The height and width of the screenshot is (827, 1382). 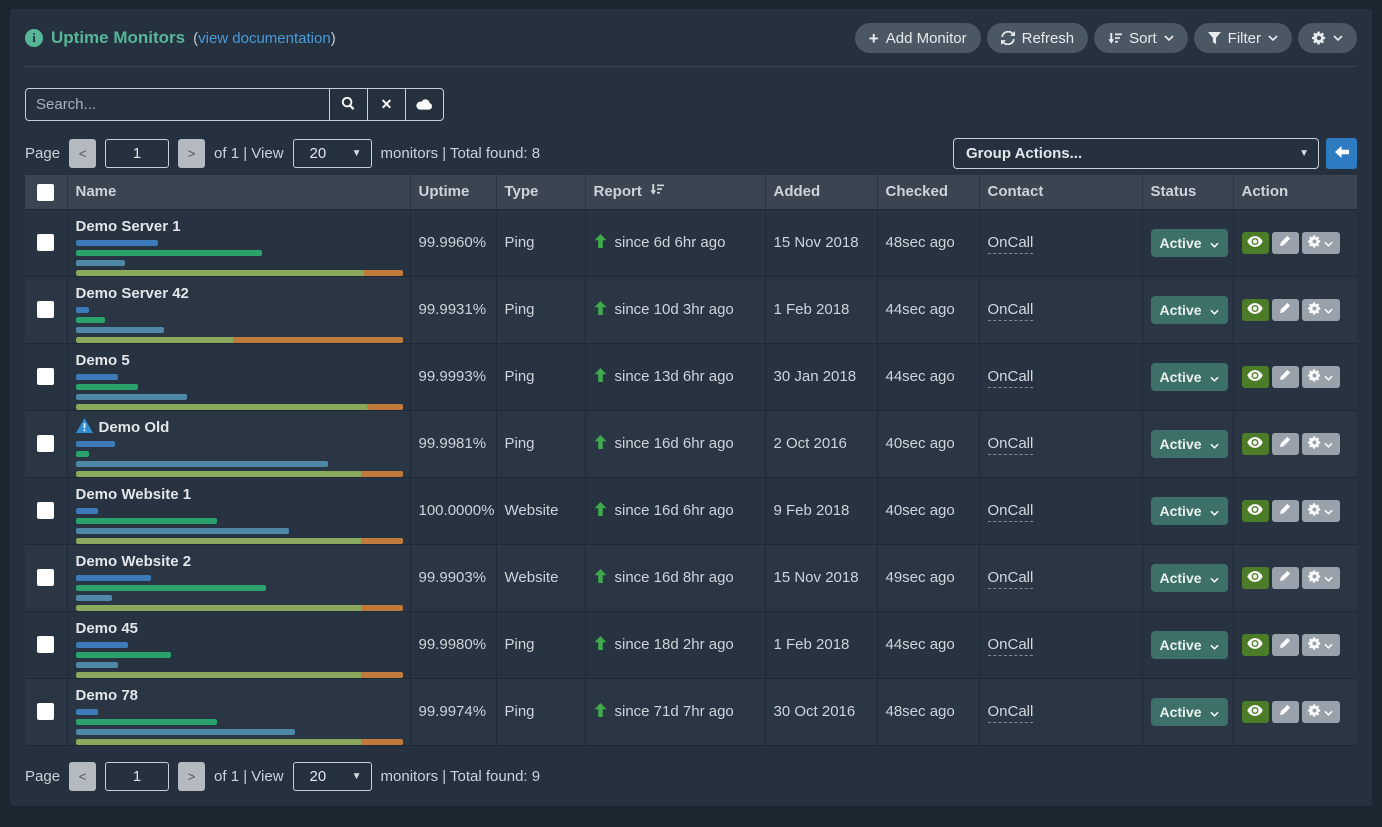 I want to click on bar-green, so click(x=146, y=520).